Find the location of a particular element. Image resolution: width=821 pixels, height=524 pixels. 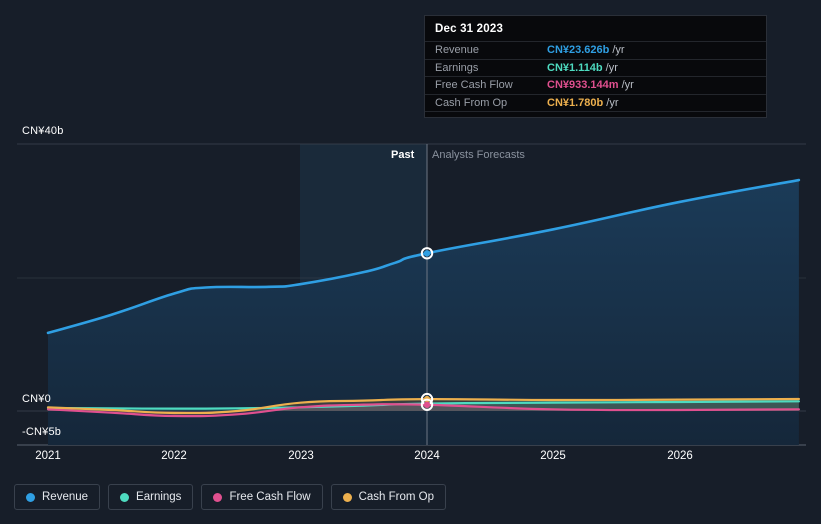

legend-dot-cash-from-op-icon is located at coordinates (347, 497).